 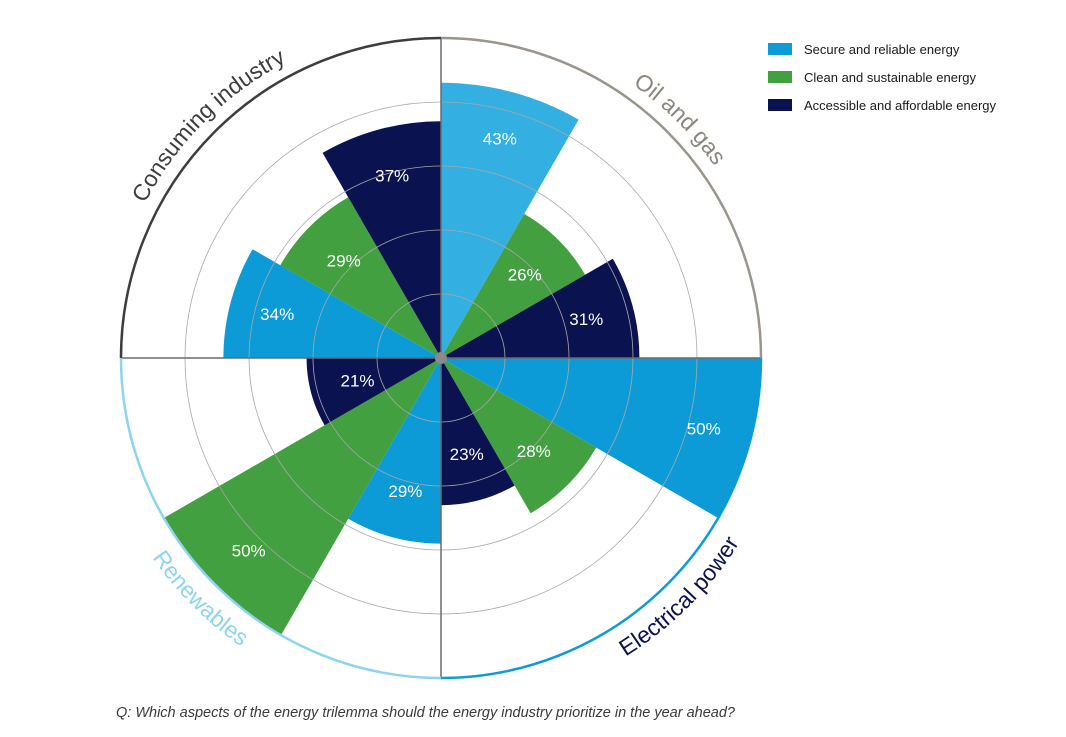 I want to click on value-label-renewables-clean-and-sustainable-energy: 50%, so click(x=249, y=550).